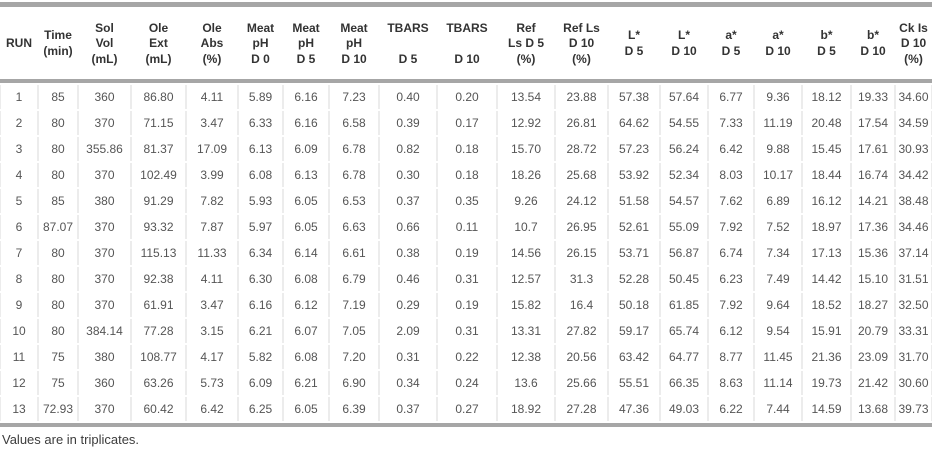 The height and width of the screenshot is (476, 932). Describe the element at coordinates (158, 253) in the screenshot. I see `cell-ole-ext: 115.13` at that location.